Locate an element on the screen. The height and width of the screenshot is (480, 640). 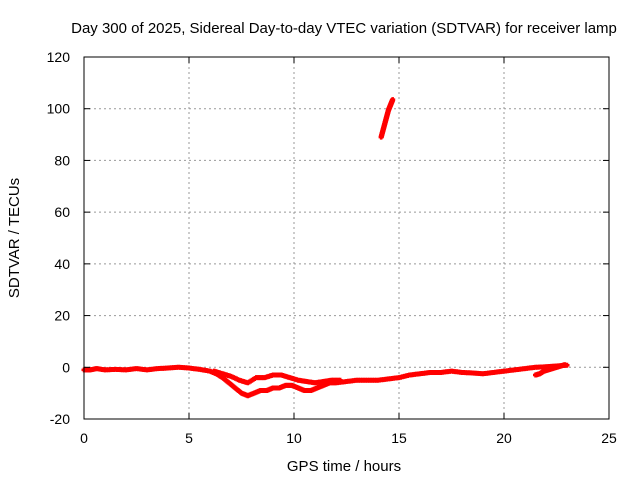
x-tick-label: 5 is located at coordinates (189, 438).